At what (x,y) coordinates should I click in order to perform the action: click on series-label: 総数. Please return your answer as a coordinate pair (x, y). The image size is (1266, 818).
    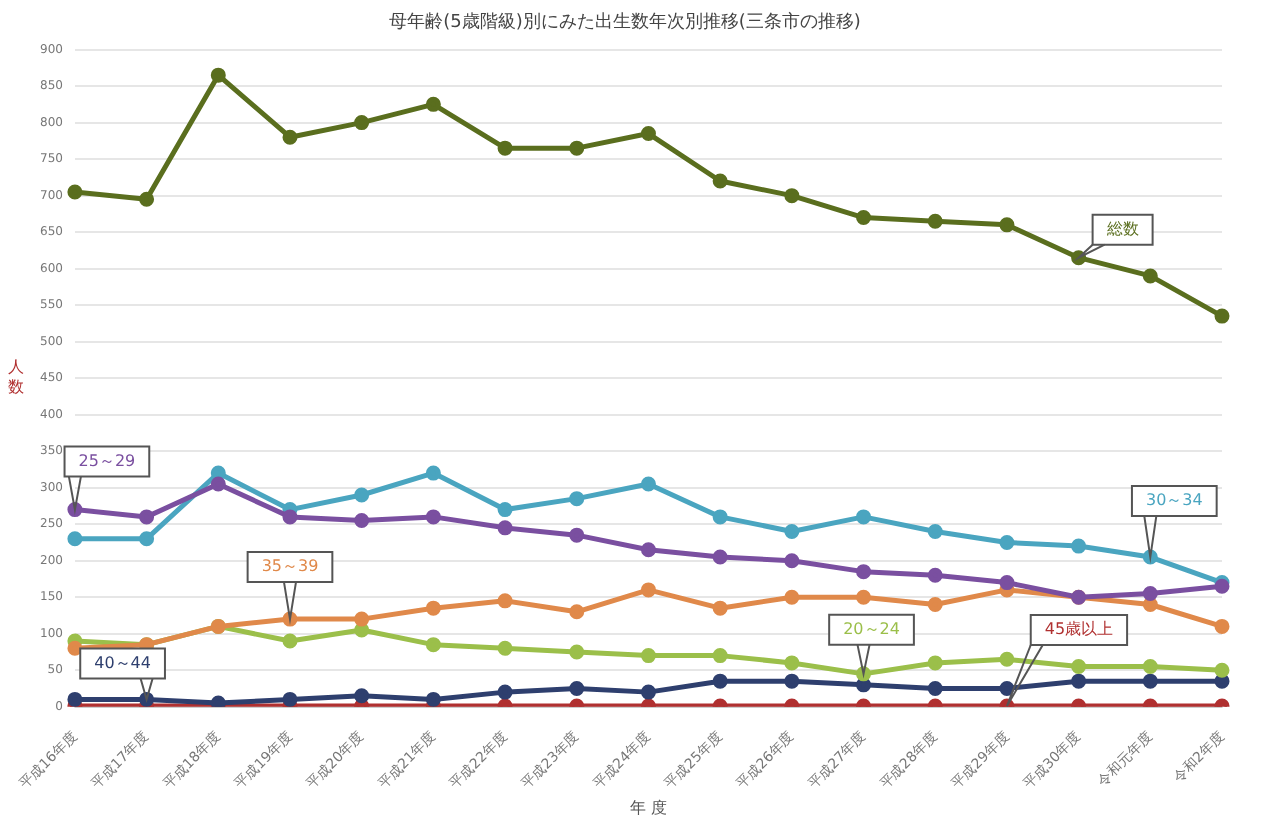
    Looking at the image, I should click on (1121, 228).